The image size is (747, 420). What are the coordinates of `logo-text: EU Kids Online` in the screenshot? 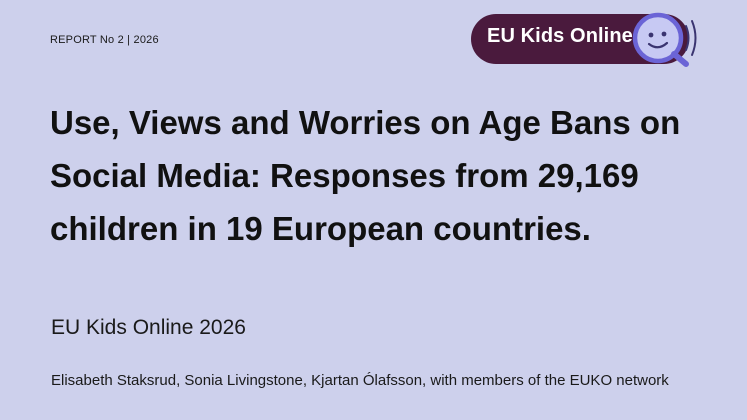 It's located at (560, 36).